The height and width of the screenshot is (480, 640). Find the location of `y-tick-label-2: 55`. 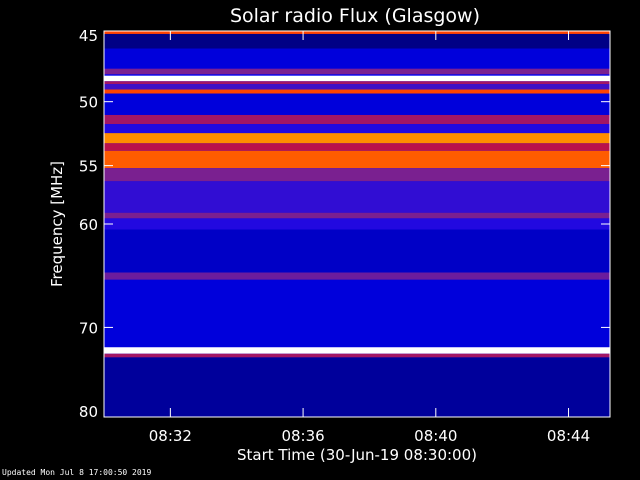

y-tick-label-2: 55 is located at coordinates (88, 167).